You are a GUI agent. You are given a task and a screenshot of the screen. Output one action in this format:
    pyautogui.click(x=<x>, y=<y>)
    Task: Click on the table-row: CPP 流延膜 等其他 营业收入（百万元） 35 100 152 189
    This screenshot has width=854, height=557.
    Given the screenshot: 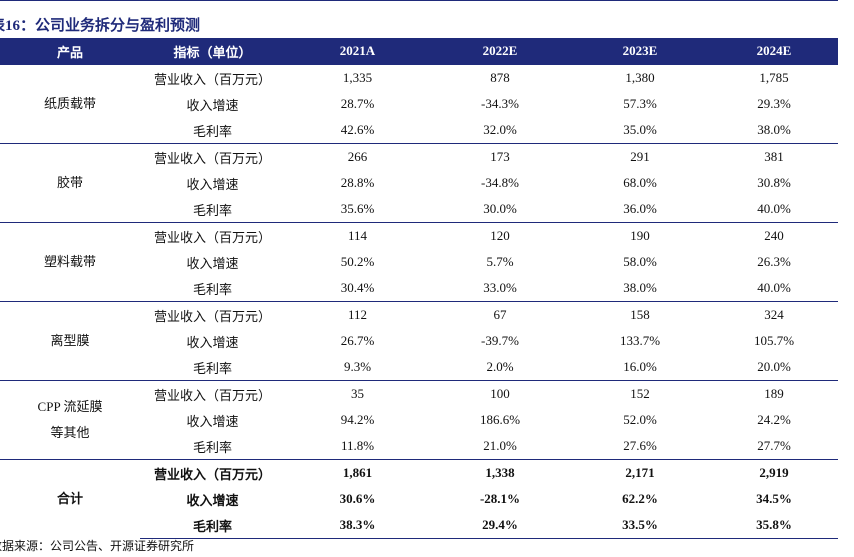 What is the action you would take?
    pyautogui.click(x=419, y=420)
    